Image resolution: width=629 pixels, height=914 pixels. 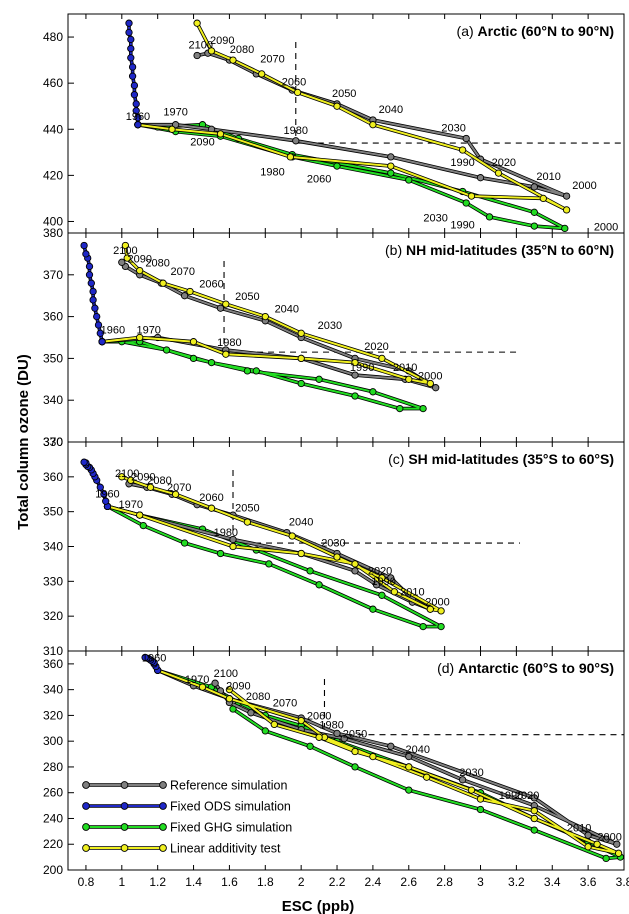 I want to click on panel-title-c: (c) SH mid-latitudes (35°S to 60°S), so click(x=501, y=459).